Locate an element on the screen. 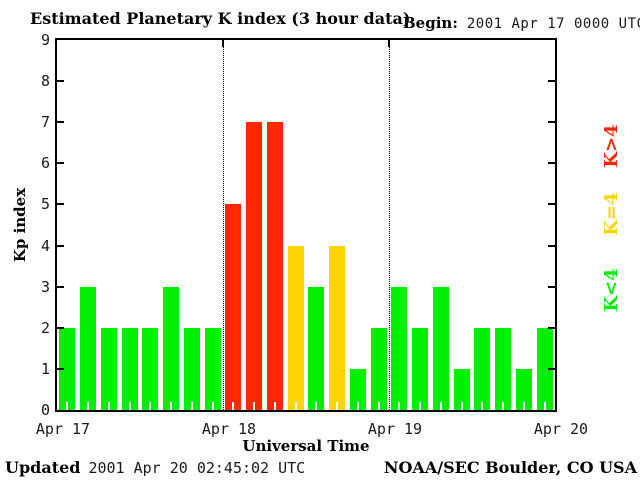 The image size is (640, 480). y-tick-label: 1 is located at coordinates (45, 368).